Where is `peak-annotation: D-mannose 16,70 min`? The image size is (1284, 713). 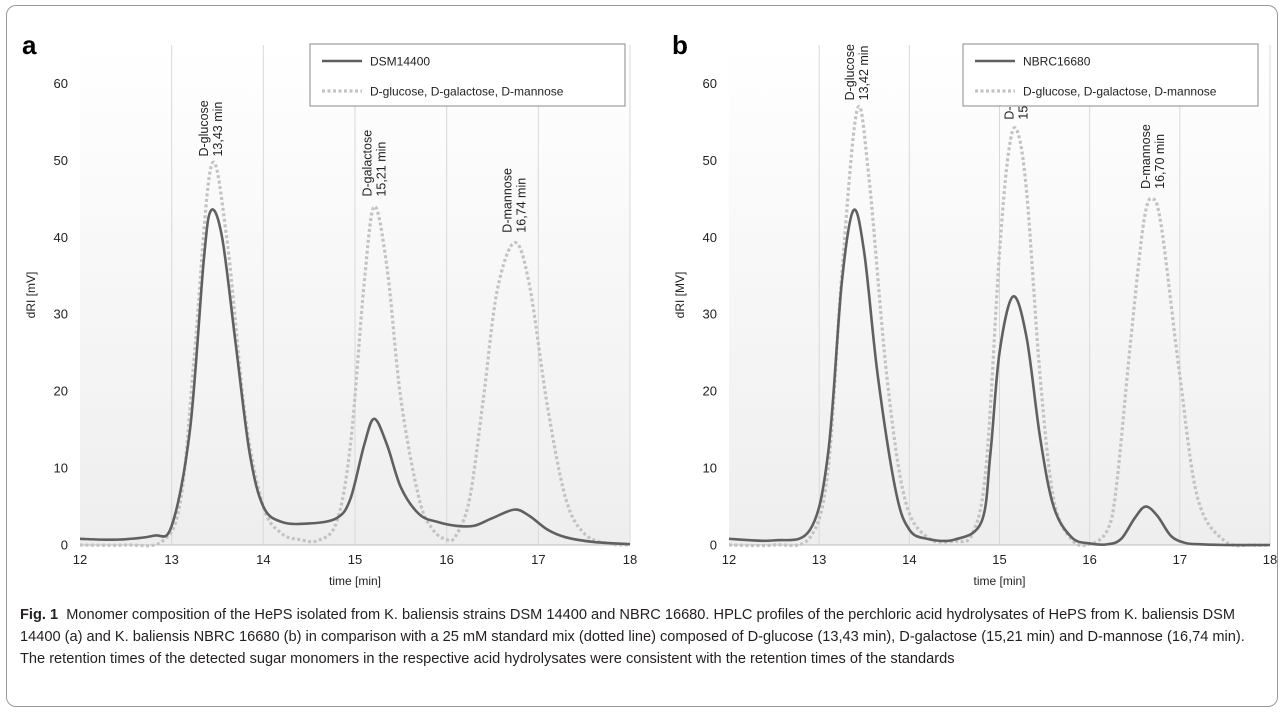
peak-annotation: D-mannose 16,70 min is located at coordinates (1153, 156).